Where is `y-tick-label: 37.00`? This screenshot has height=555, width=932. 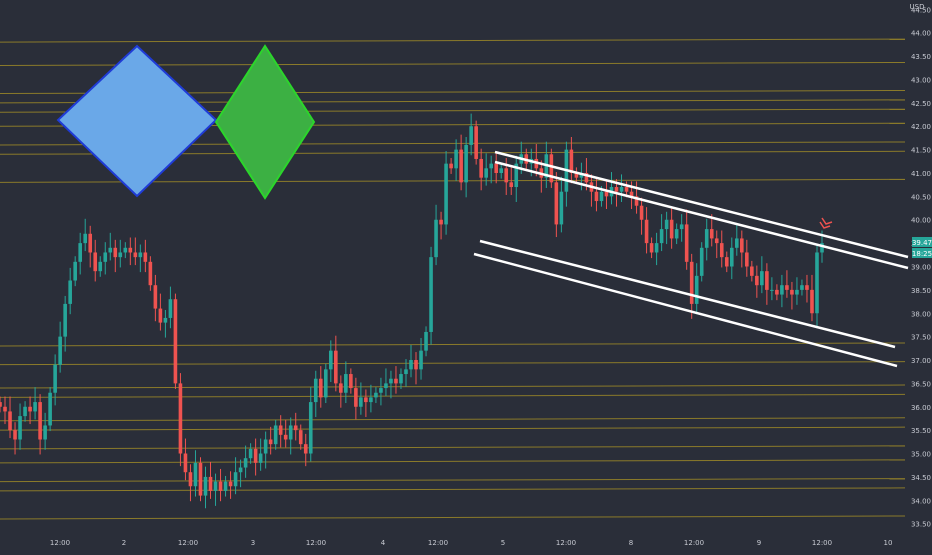 y-tick-label: 37.00 is located at coordinates (921, 361).